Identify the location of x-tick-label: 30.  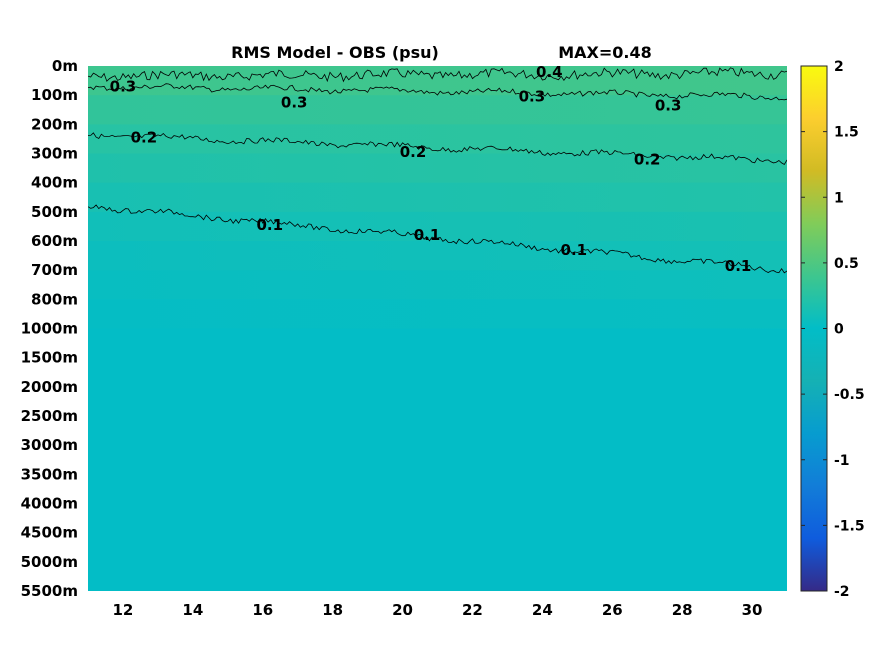
(752, 610).